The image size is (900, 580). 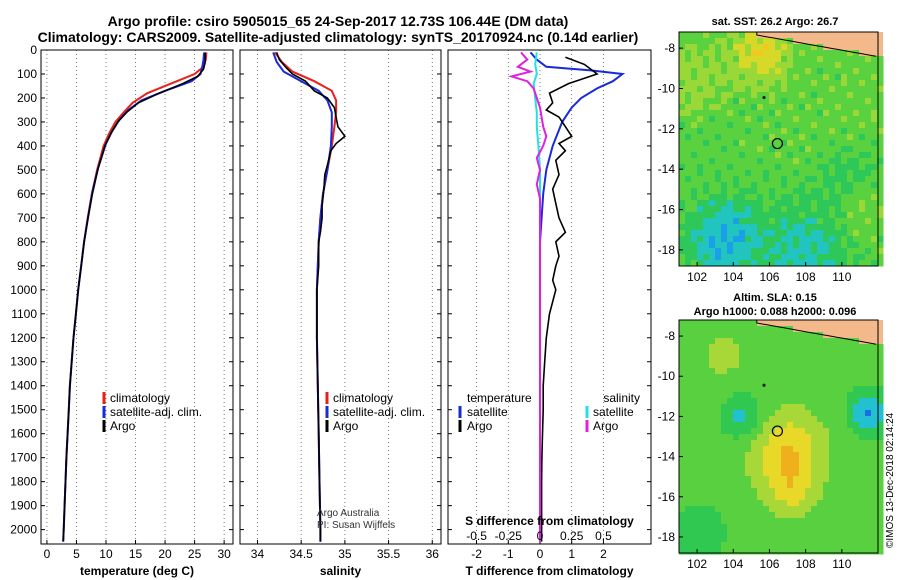 What do you see at coordinates (27, 146) in the screenshot?
I see `depth-tick-label: 400` at bounding box center [27, 146].